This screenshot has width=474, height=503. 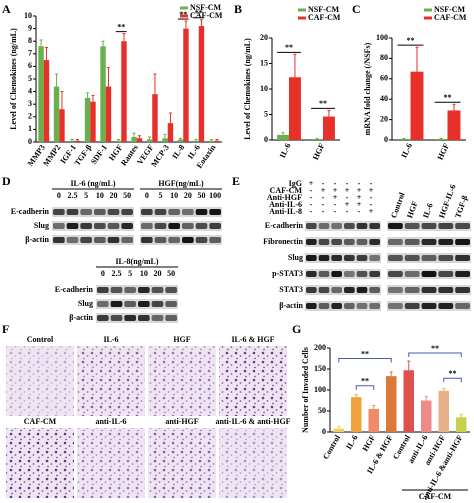 What do you see at coordinates (181, 421) in the screenshot?
I see `image-label: anti-HGF` at bounding box center [181, 421].